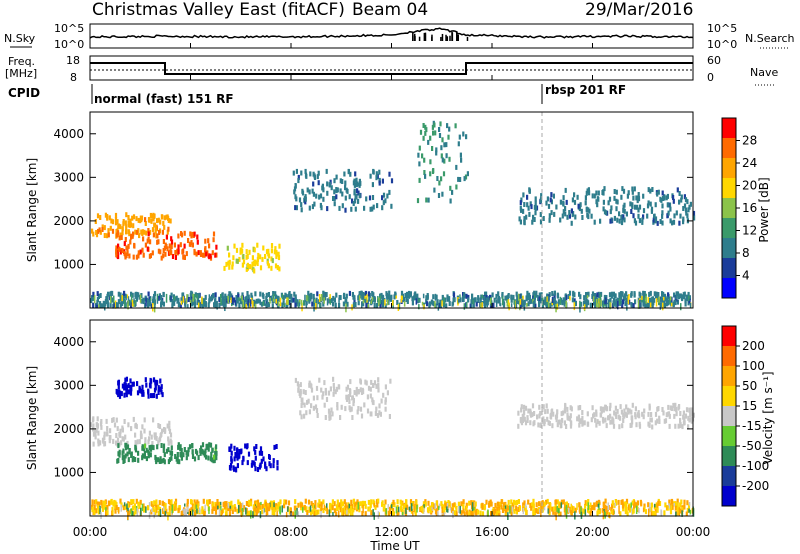 The image size is (800, 554). Describe the element at coordinates (749, 163) in the screenshot. I see `power-colorbar-tick-label: 24` at that location.